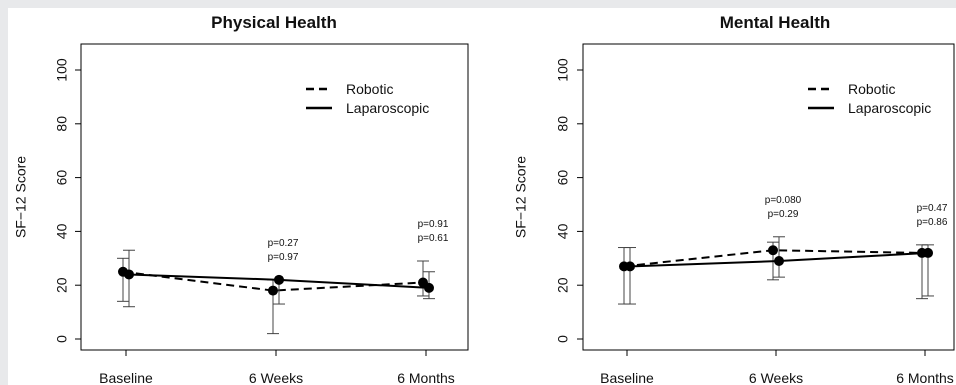 This screenshot has height=385, width=956. I want to click on chart-title: Mental Health, so click(775, 22).